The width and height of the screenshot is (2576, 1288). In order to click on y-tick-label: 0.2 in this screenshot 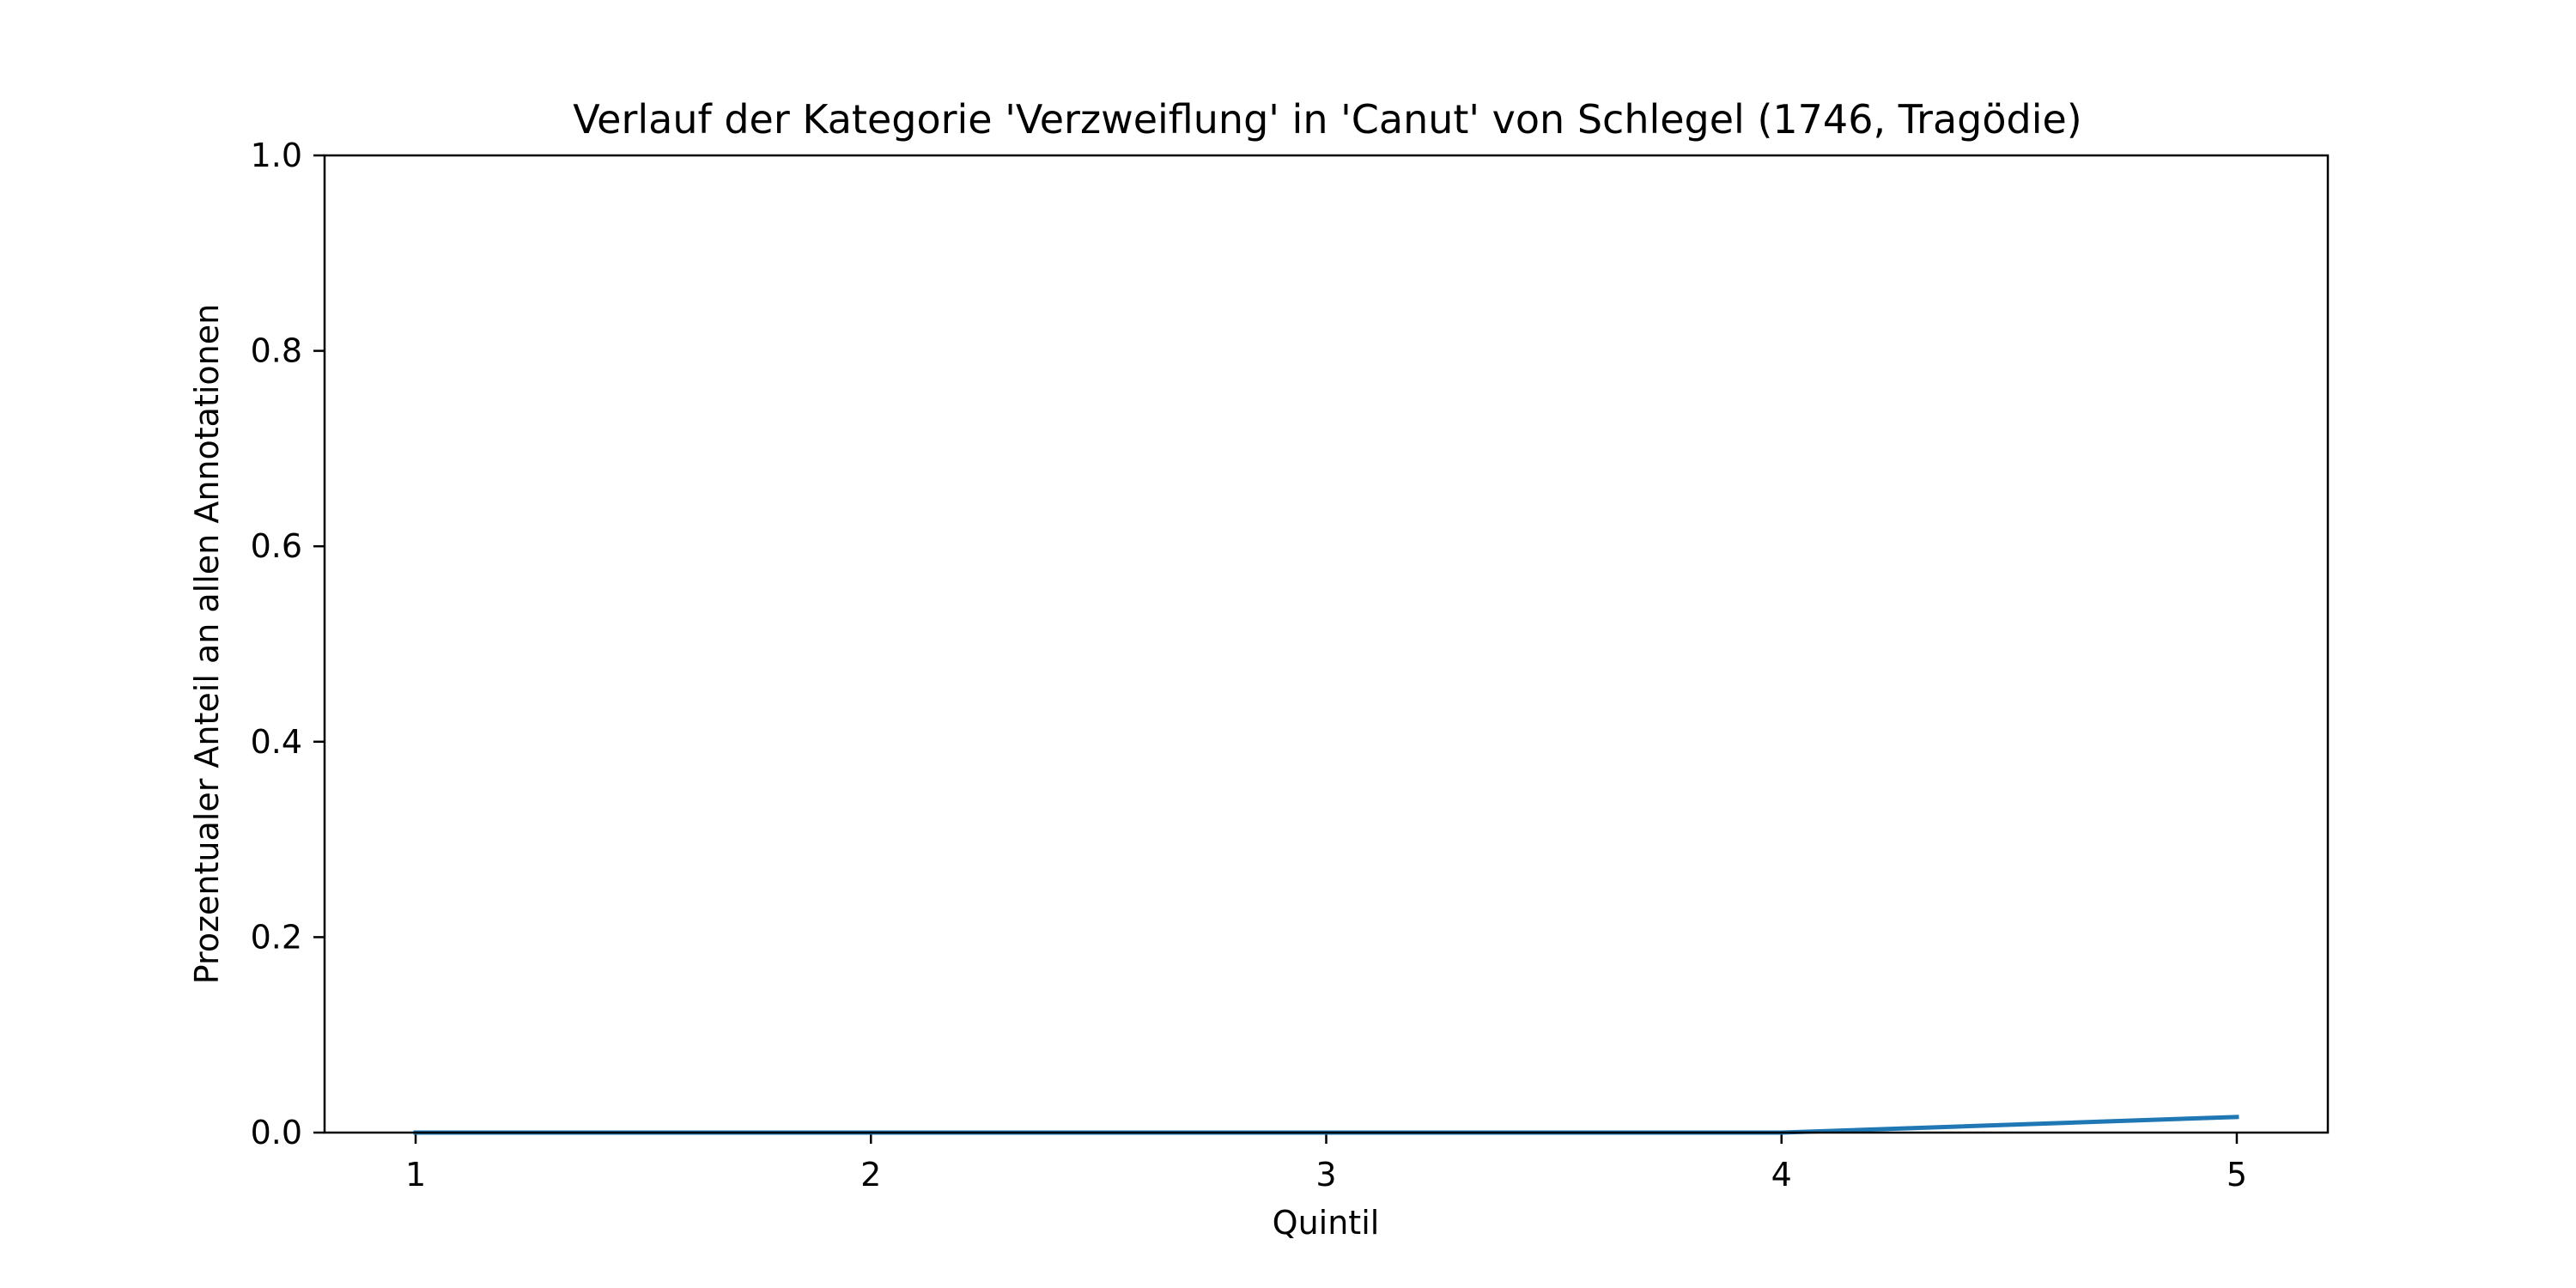, I will do `click(276, 937)`.